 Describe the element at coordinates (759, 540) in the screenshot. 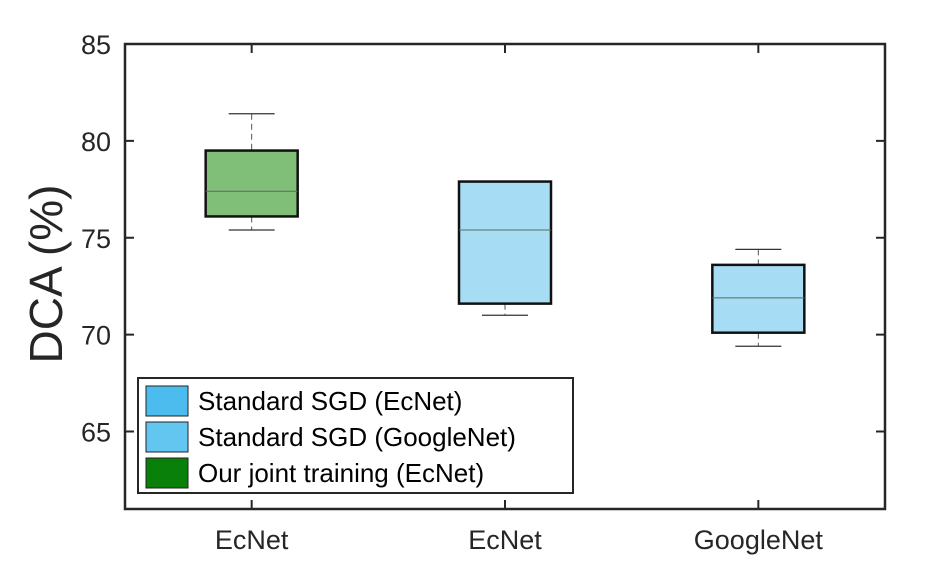

I see `x-tick-label: GoogleNet` at that location.